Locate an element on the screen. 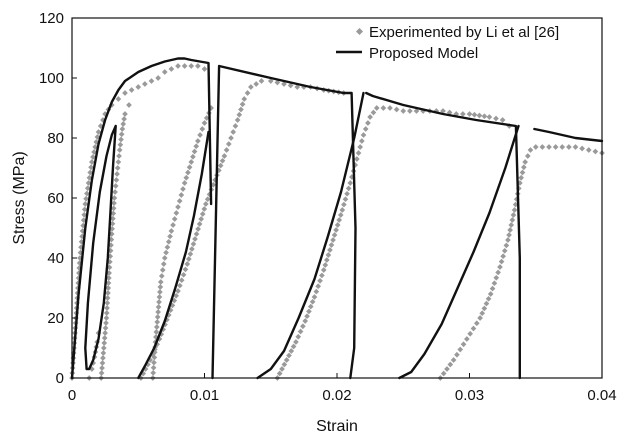 Image resolution: width=620 pixels, height=440 pixels. model-curve-segment is located at coordinates (173, 255).